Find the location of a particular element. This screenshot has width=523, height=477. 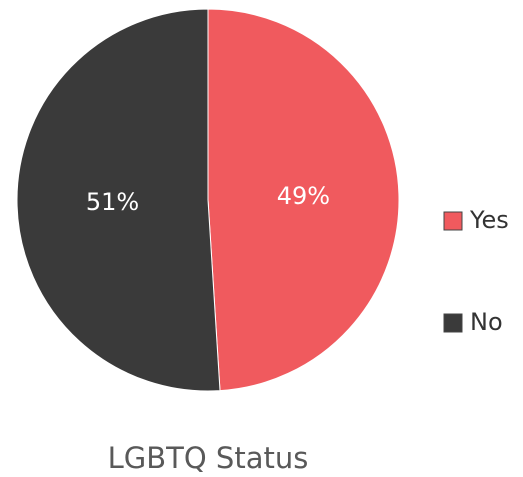

data-label: 49% is located at coordinates (303, 196).